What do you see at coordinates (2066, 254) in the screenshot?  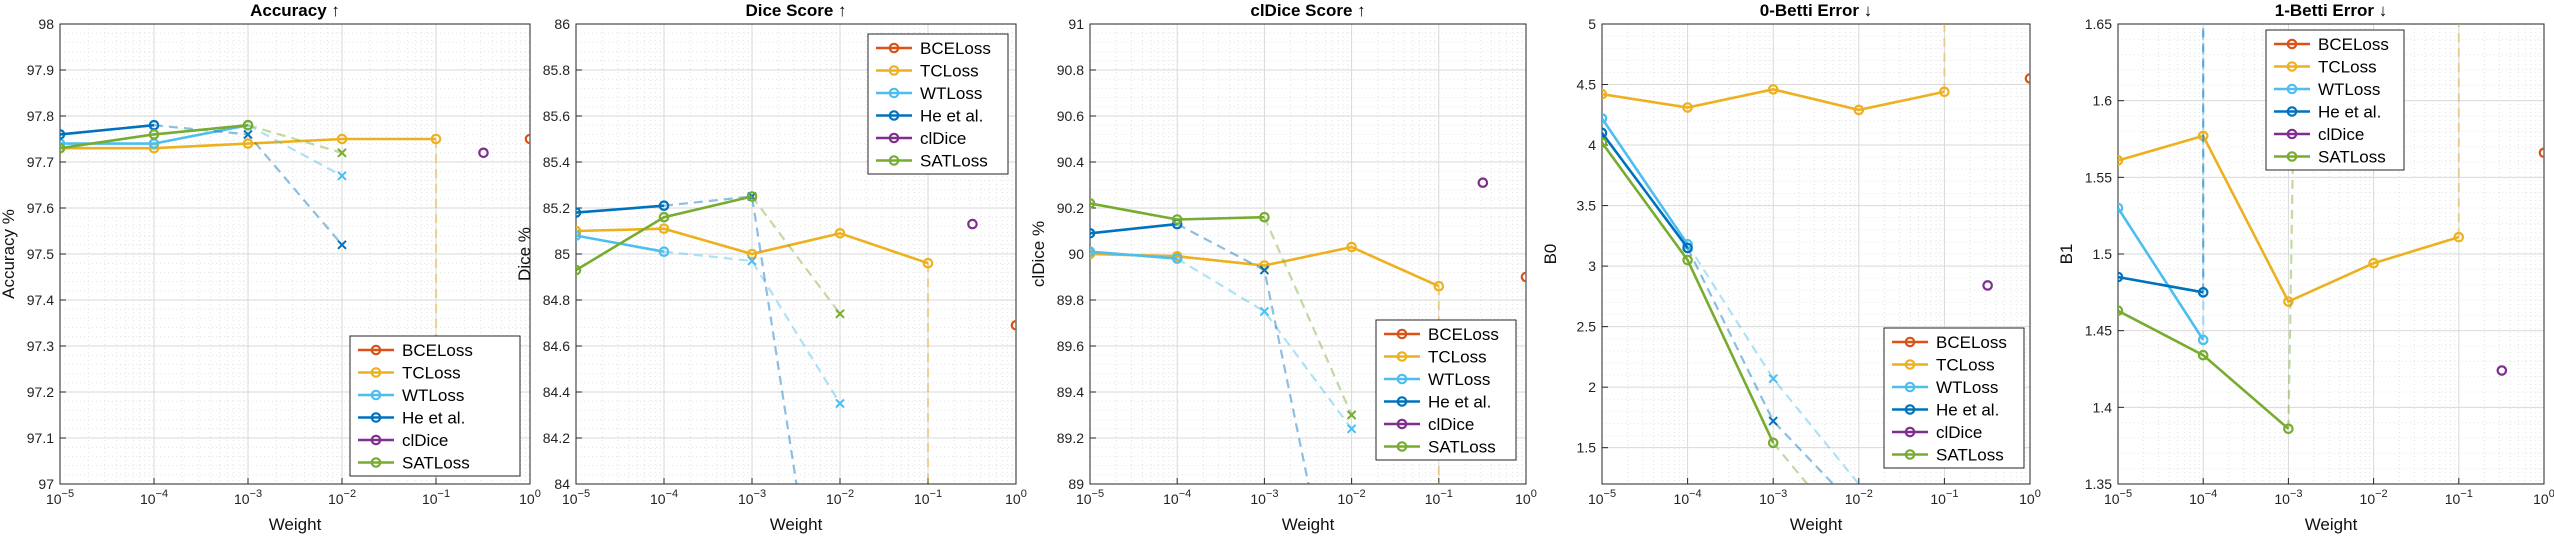 I see `y-axis-label: B1` at bounding box center [2066, 254].